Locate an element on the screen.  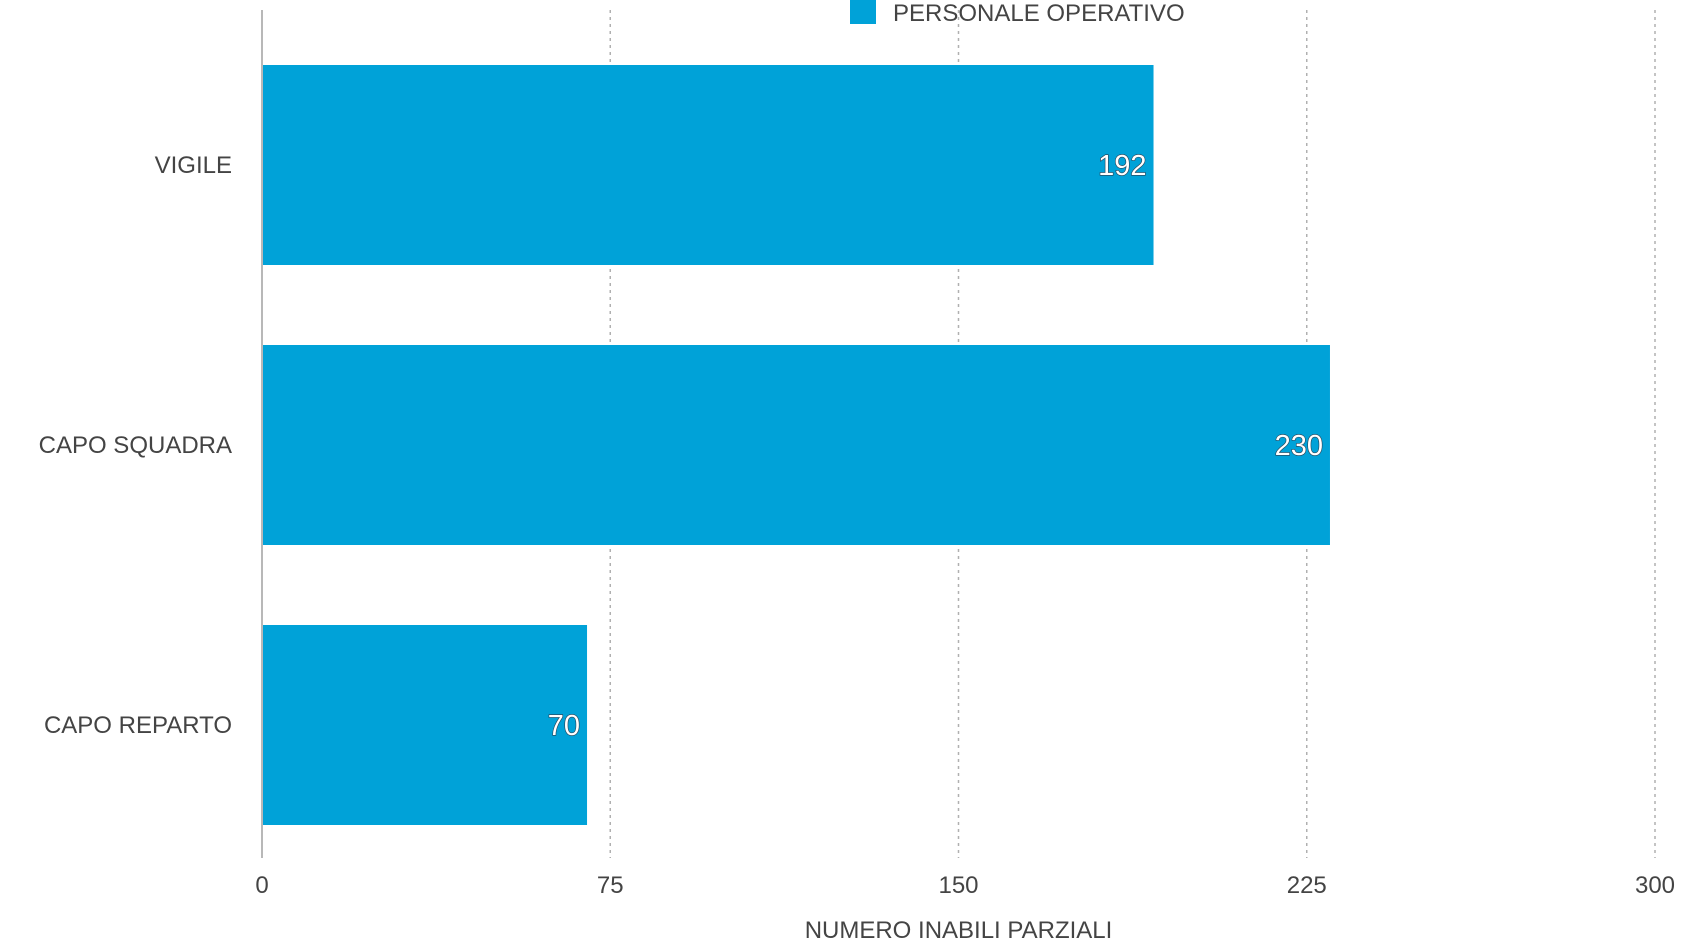
x-tick-label-300: 300 is located at coordinates (1655, 885).